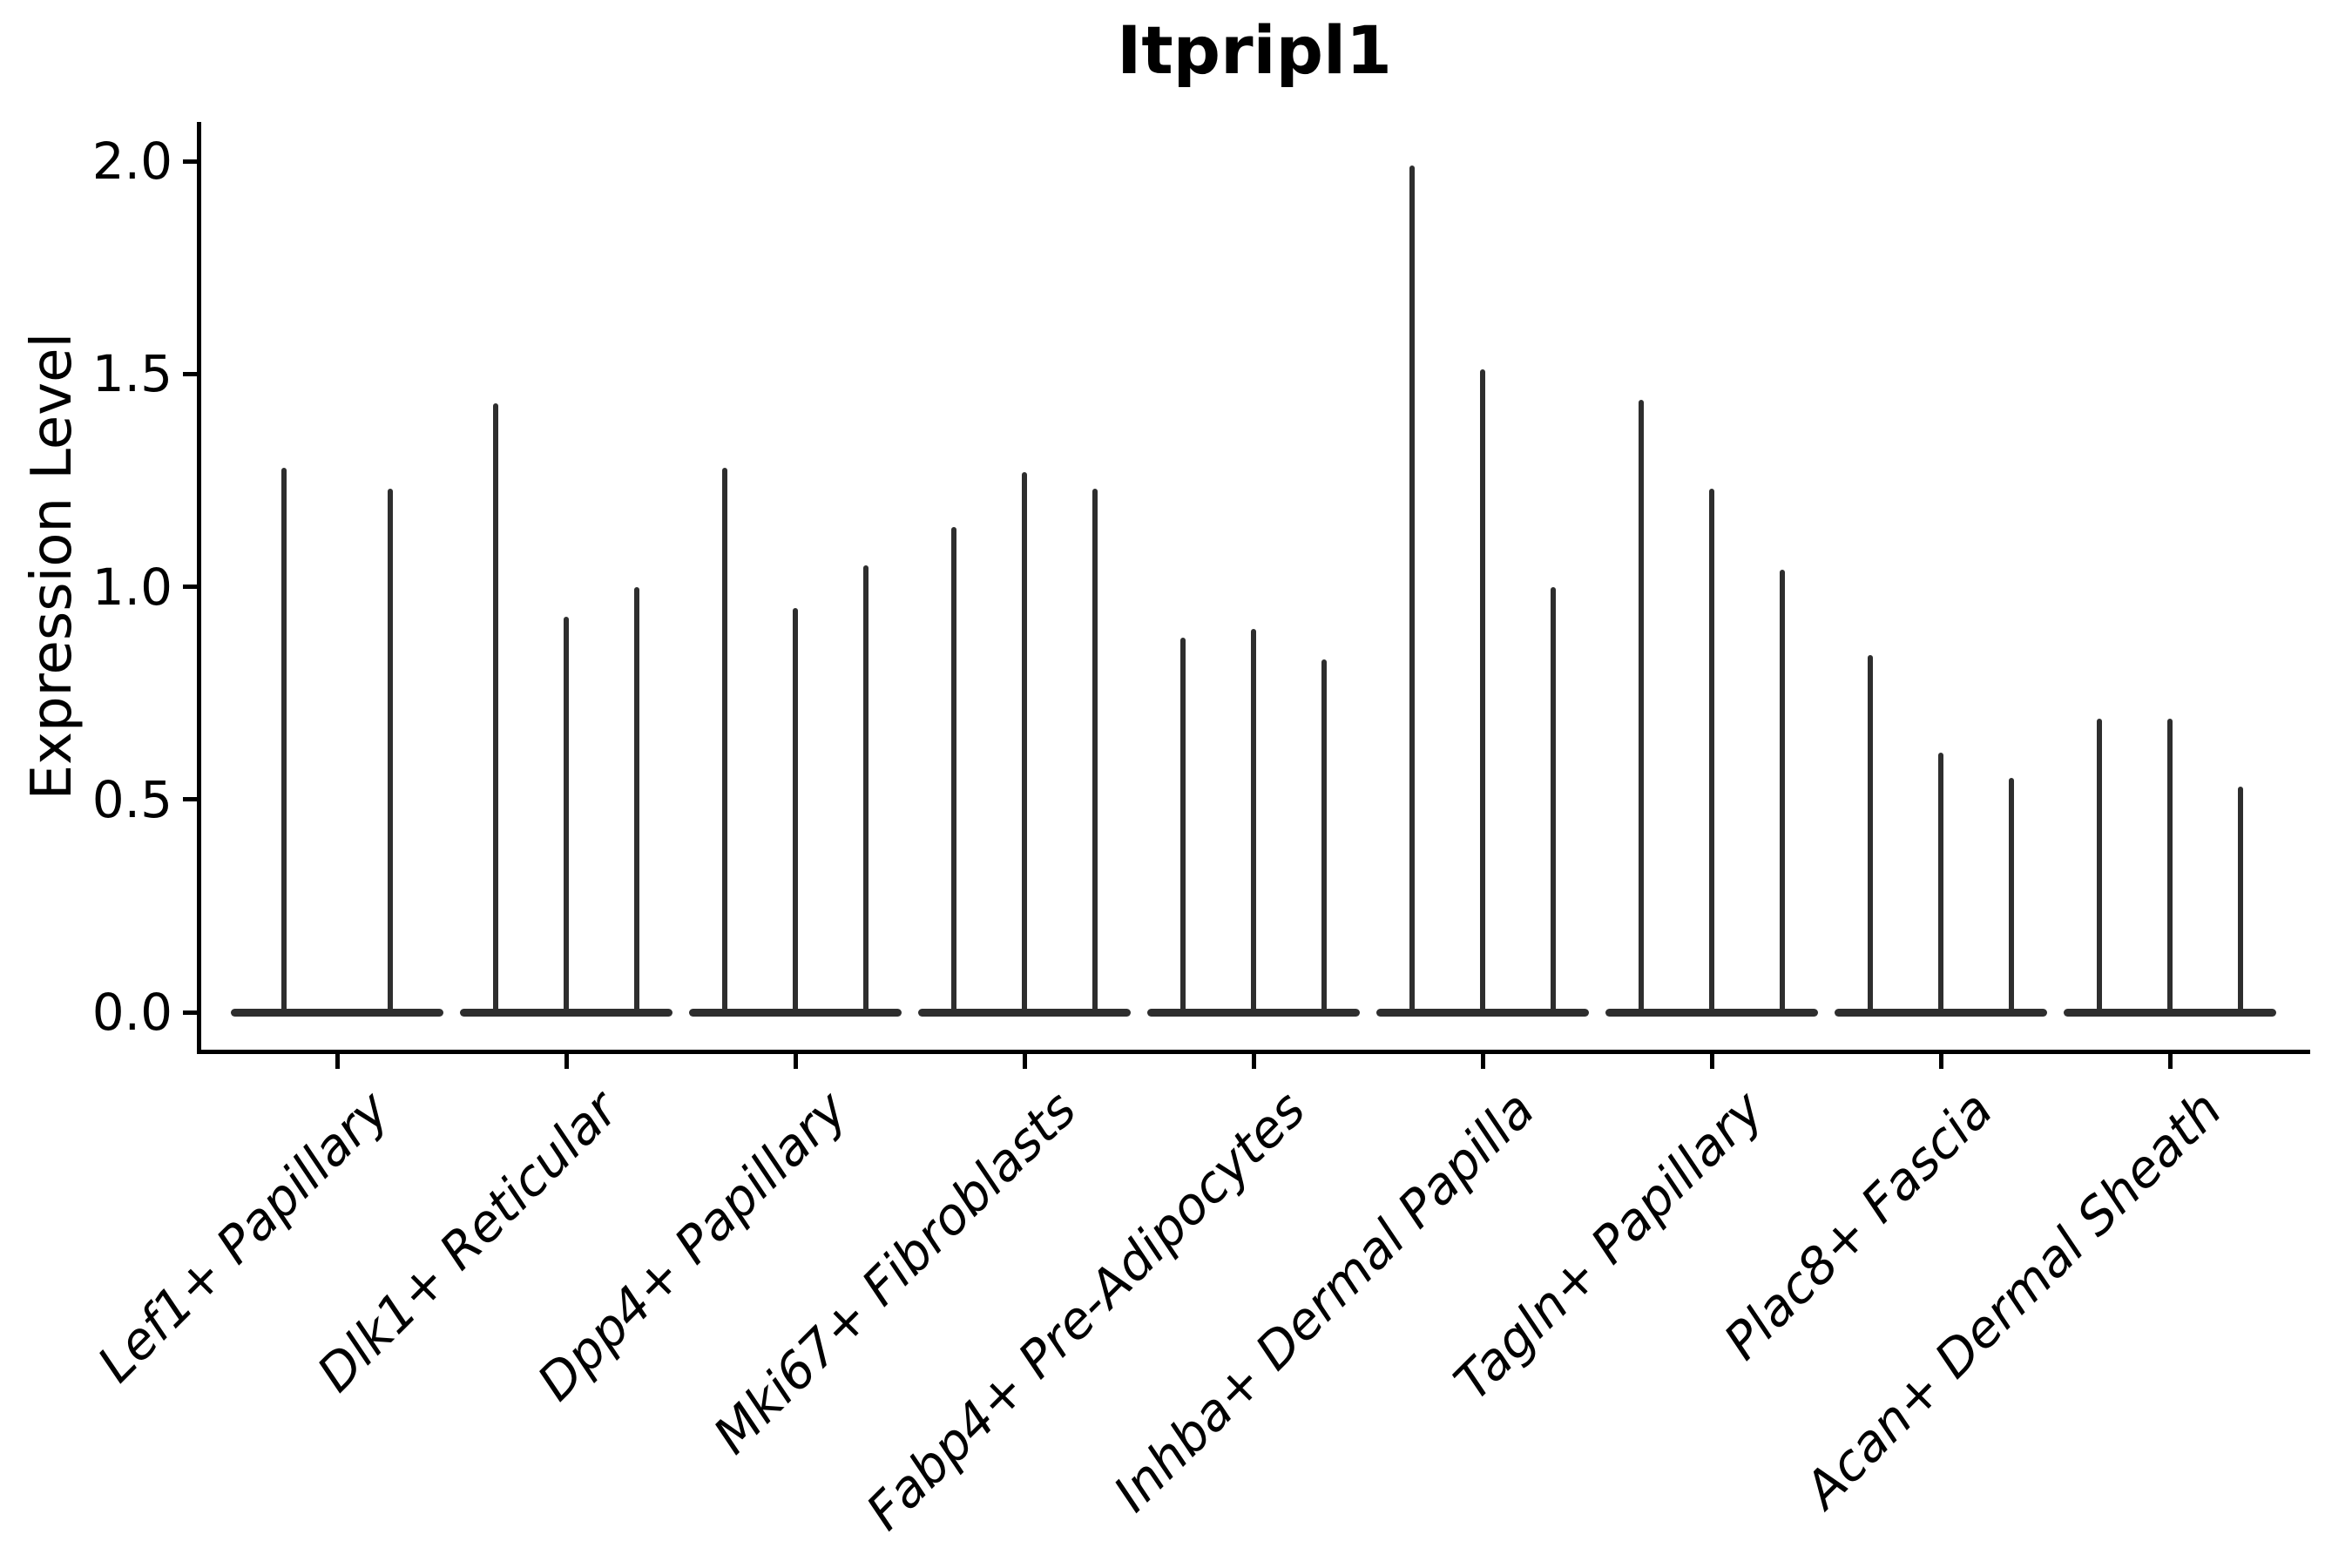  What do you see at coordinates (131, 587) in the screenshot?
I see `y-tick-label: 1.0` at bounding box center [131, 587].